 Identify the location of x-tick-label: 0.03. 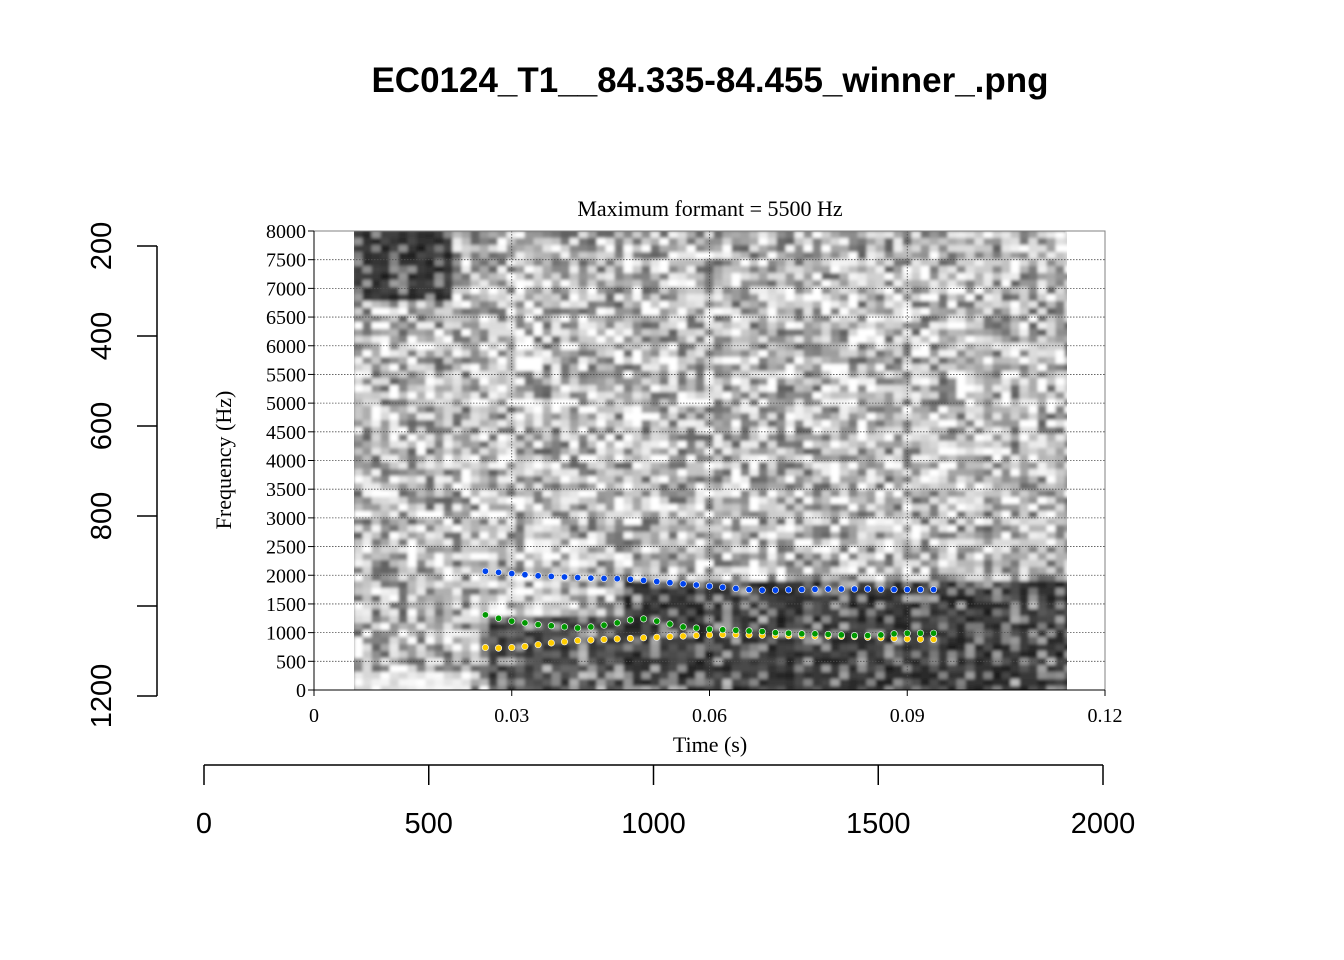
(511, 716).